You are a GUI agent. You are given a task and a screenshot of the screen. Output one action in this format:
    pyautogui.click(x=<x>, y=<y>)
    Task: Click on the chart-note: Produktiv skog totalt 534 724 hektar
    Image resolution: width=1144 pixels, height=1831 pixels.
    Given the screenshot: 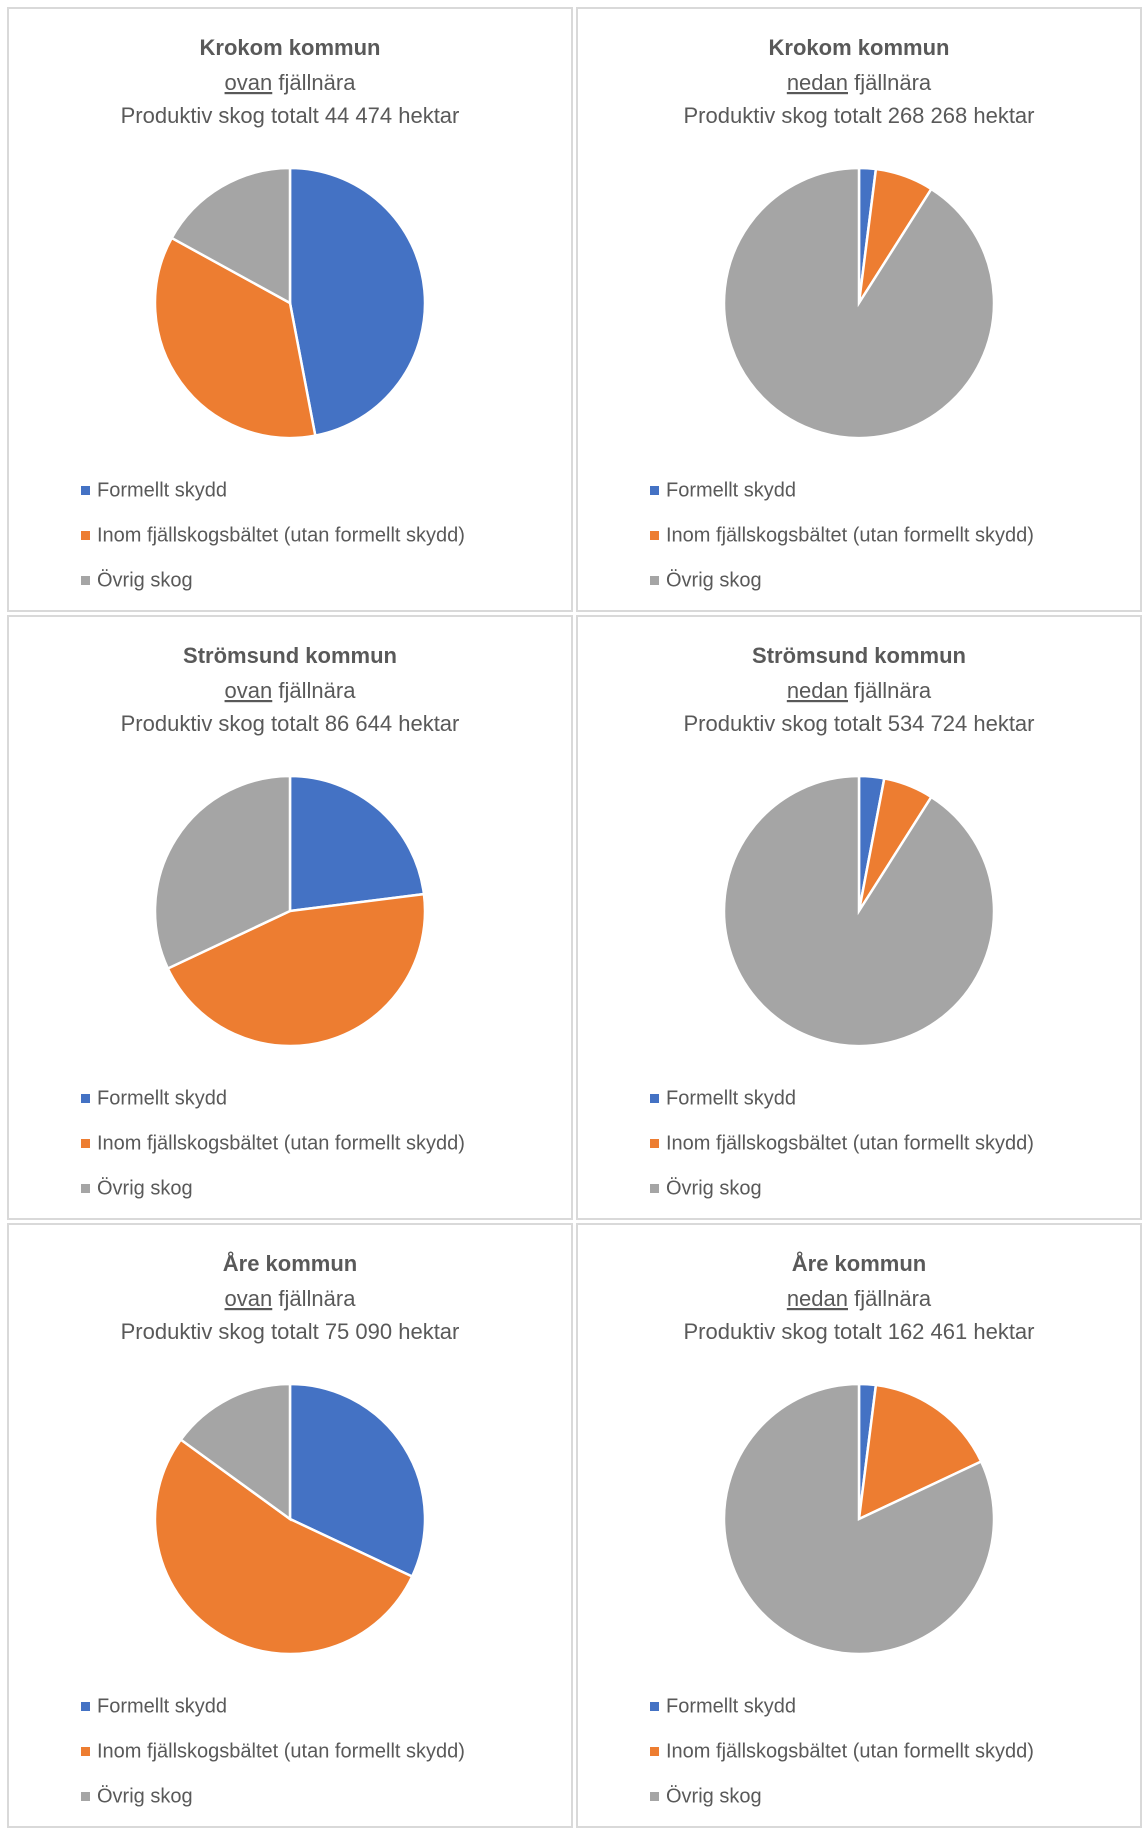 What is the action you would take?
    pyautogui.click(x=859, y=723)
    